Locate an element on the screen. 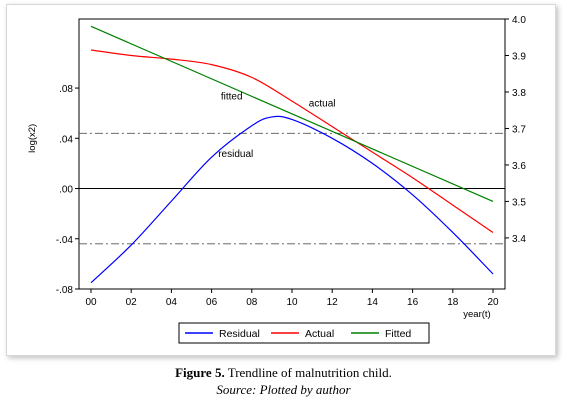  y-left-tick-label: .00 is located at coordinates (66, 190).